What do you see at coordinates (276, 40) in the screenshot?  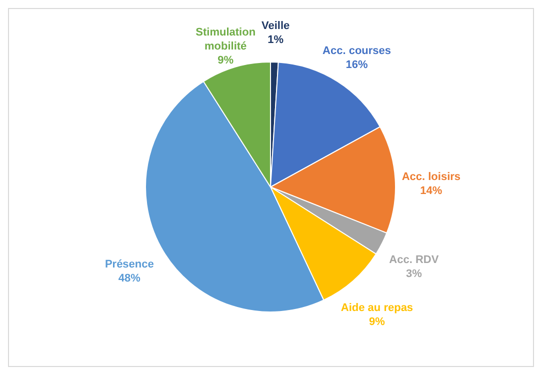 I see `data-label: 1%` at bounding box center [276, 40].